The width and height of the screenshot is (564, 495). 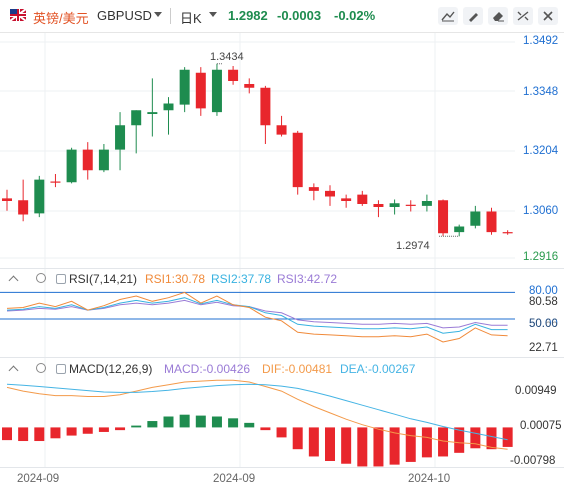 I want to click on rsi1-line, so click(x=257, y=317).